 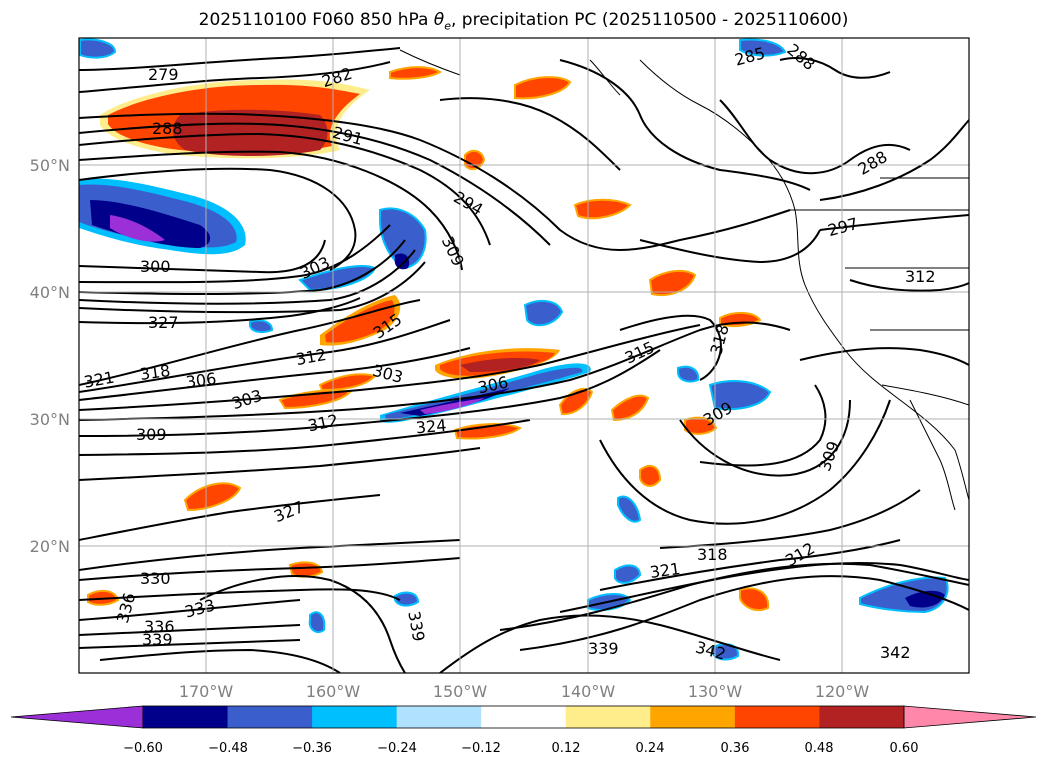 I want to click on contour-label: 300, so click(x=155, y=266).